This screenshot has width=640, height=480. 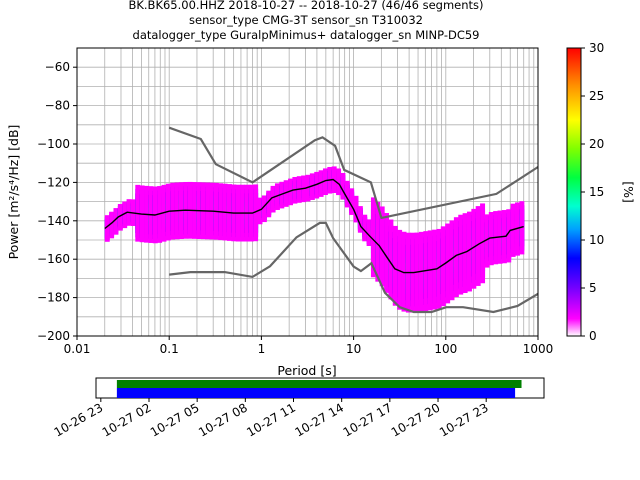 I want to click on y-axis-label: Power [m²/s⁴/Hz] [dB], so click(x=13, y=192).